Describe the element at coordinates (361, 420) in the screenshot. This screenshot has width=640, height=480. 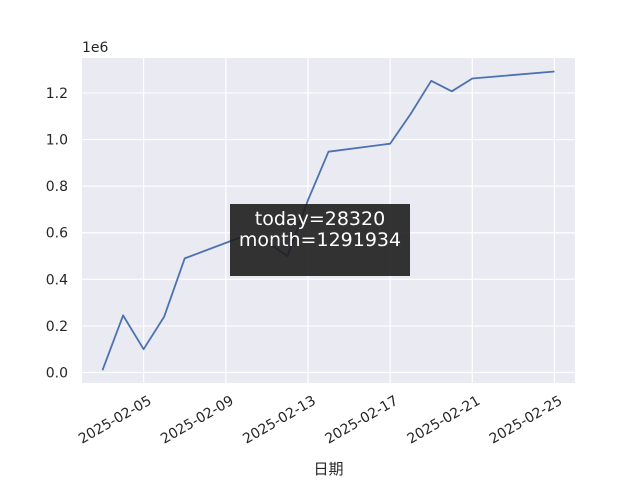
I see `x-tick-label: 2025-02-17` at that location.